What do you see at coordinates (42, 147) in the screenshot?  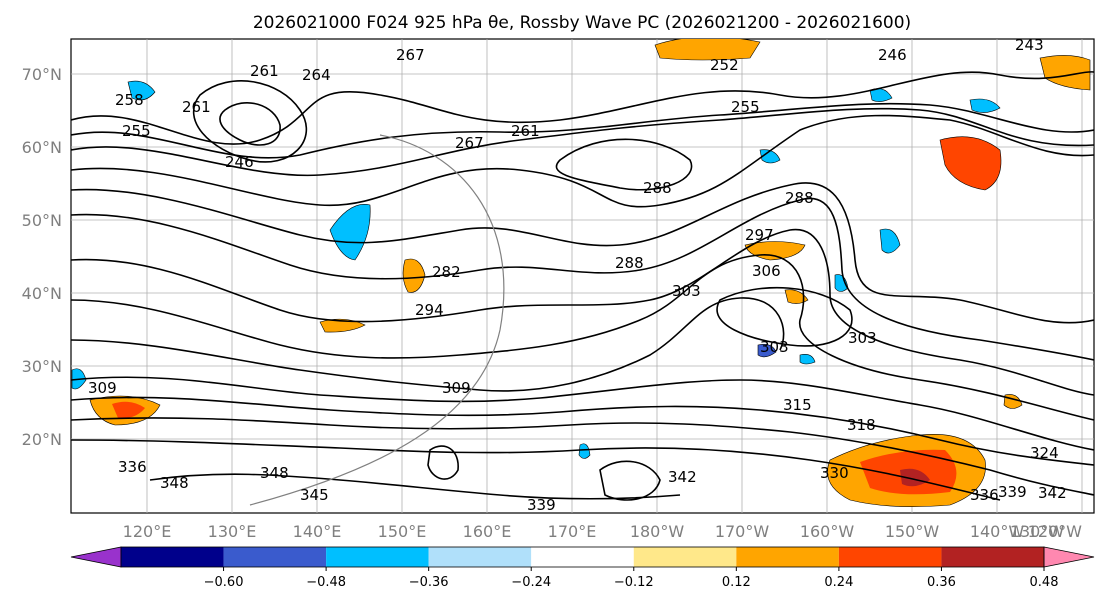 I see `lat-label: 60°N` at bounding box center [42, 147].